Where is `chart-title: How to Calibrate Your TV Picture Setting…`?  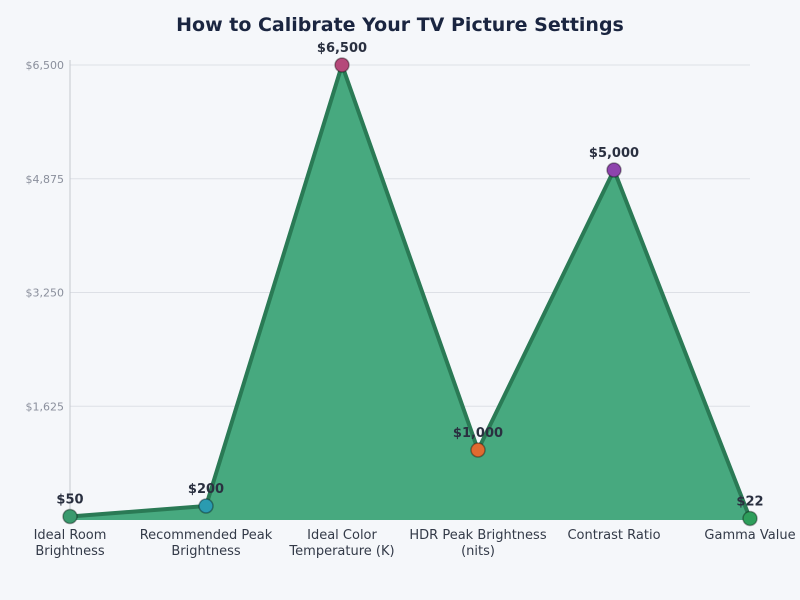
chart-title: How to Calibrate Your TV Picture Setting… is located at coordinates (400, 25).